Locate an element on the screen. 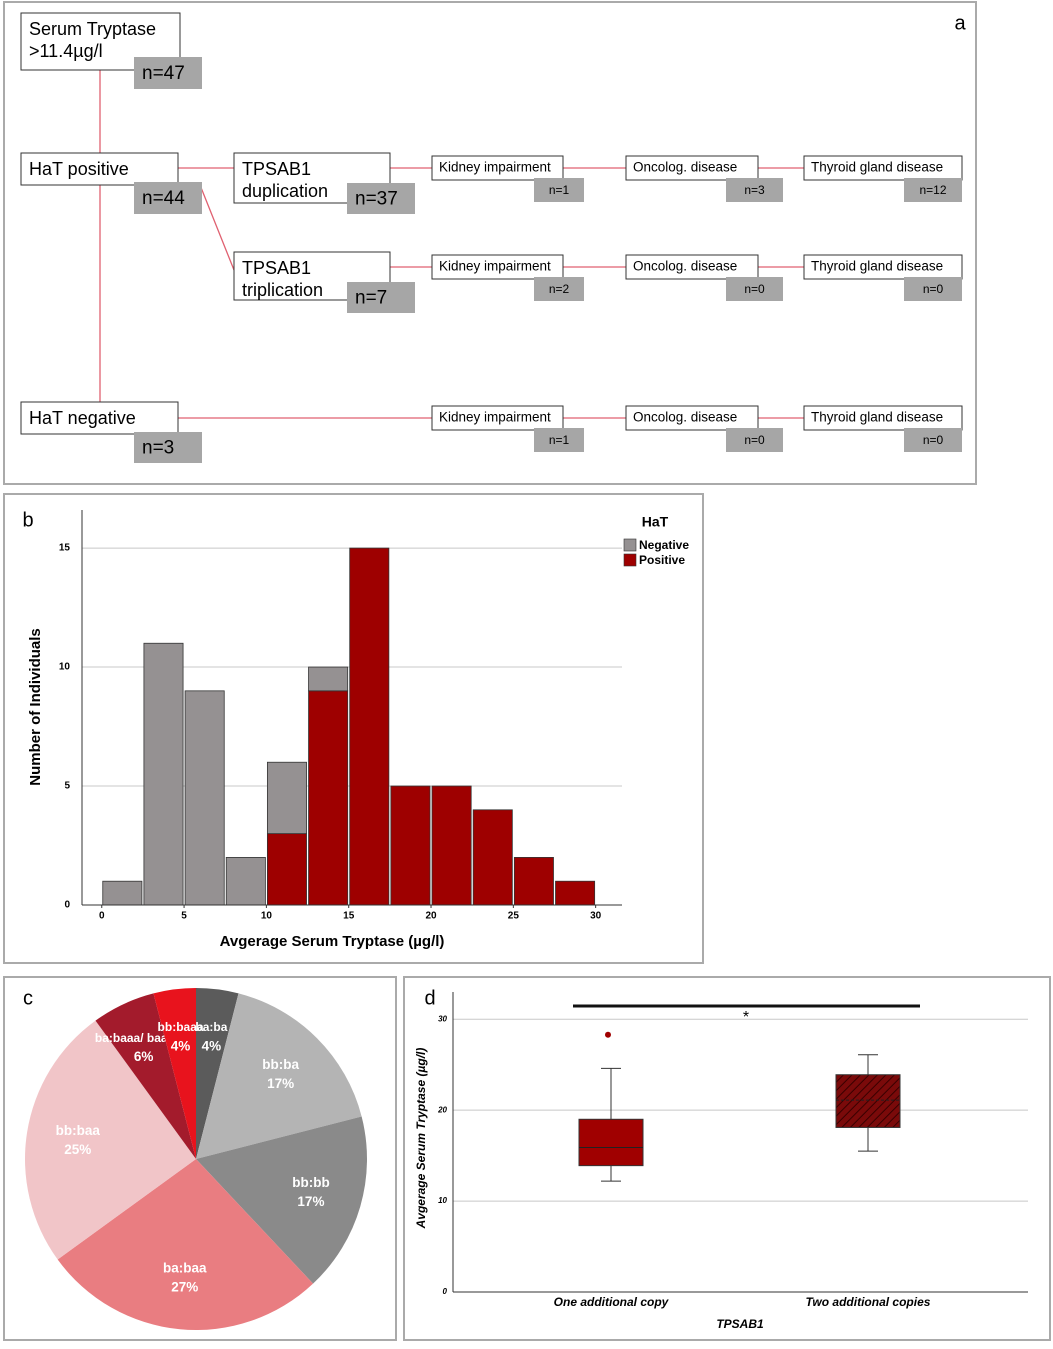 Image resolution: width=1053 pixels, height=1349 pixels. node-box is located at coordinates (99, 418).